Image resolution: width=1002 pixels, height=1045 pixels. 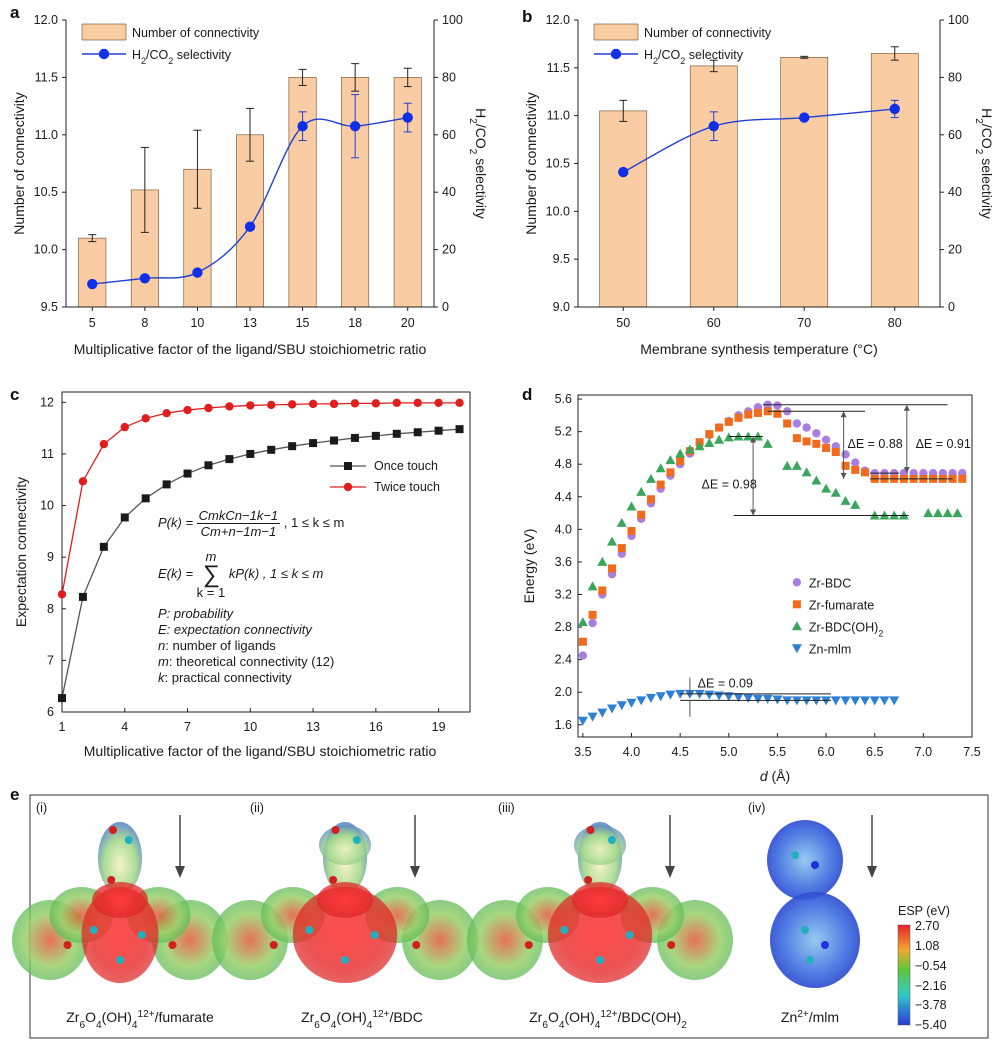 I want to click on panel-e-caption-part: 2+, so click(x=803, y=1014).